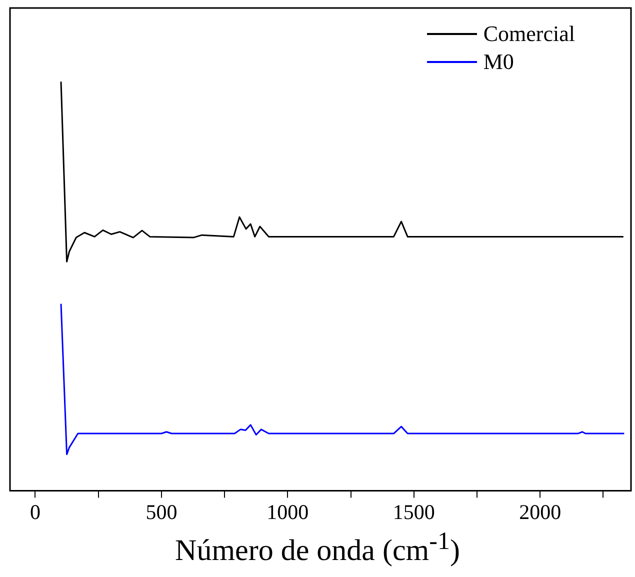 The image size is (635, 577). I want to click on x-tick-label: 2000, so click(540, 512).